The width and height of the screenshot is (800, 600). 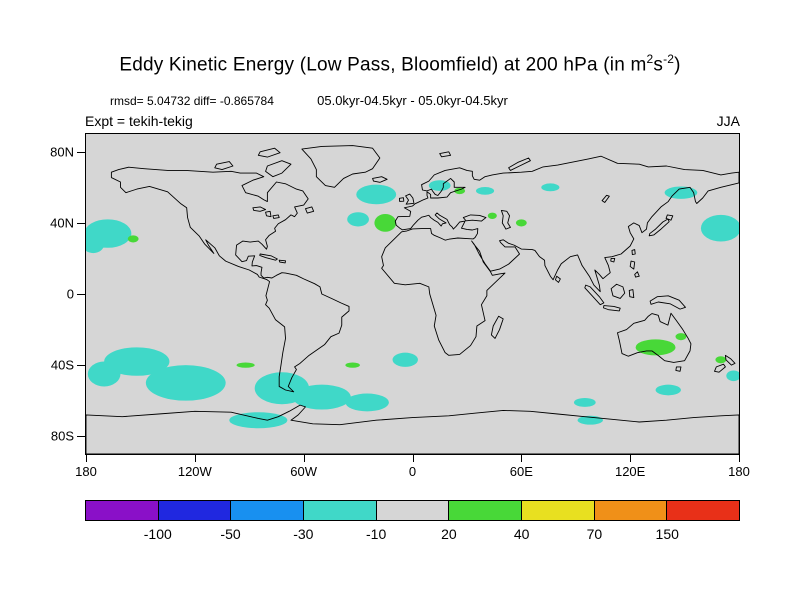 What do you see at coordinates (412, 429) in the screenshot?
I see `coastline-antarctica` at bounding box center [412, 429].